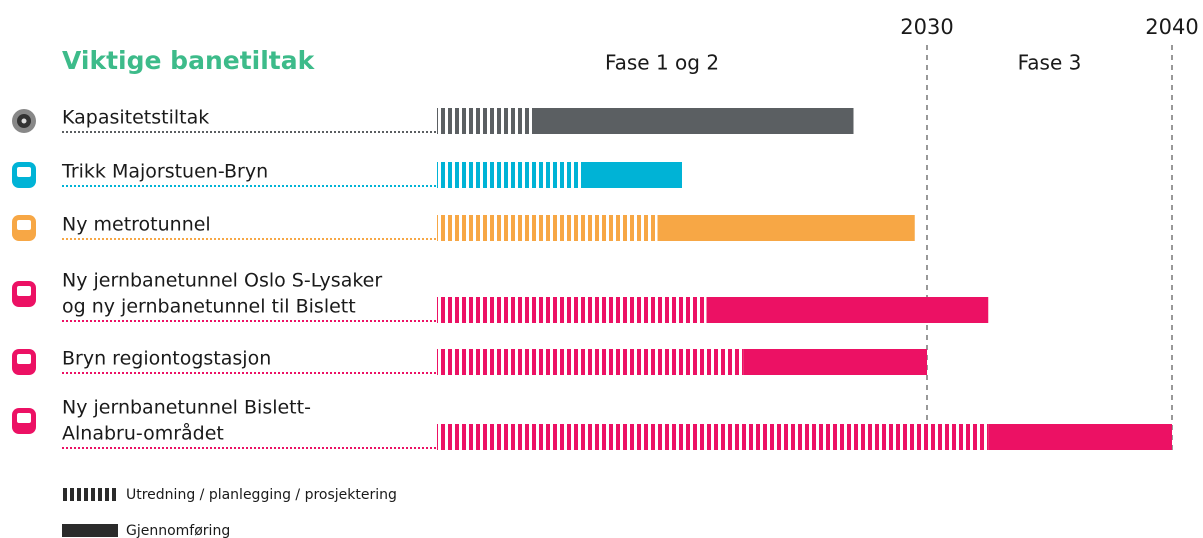 Image resolution: width=1203 pixels, height=538 pixels. I want to click on task-label: Ny metrotunnel, so click(136, 225).